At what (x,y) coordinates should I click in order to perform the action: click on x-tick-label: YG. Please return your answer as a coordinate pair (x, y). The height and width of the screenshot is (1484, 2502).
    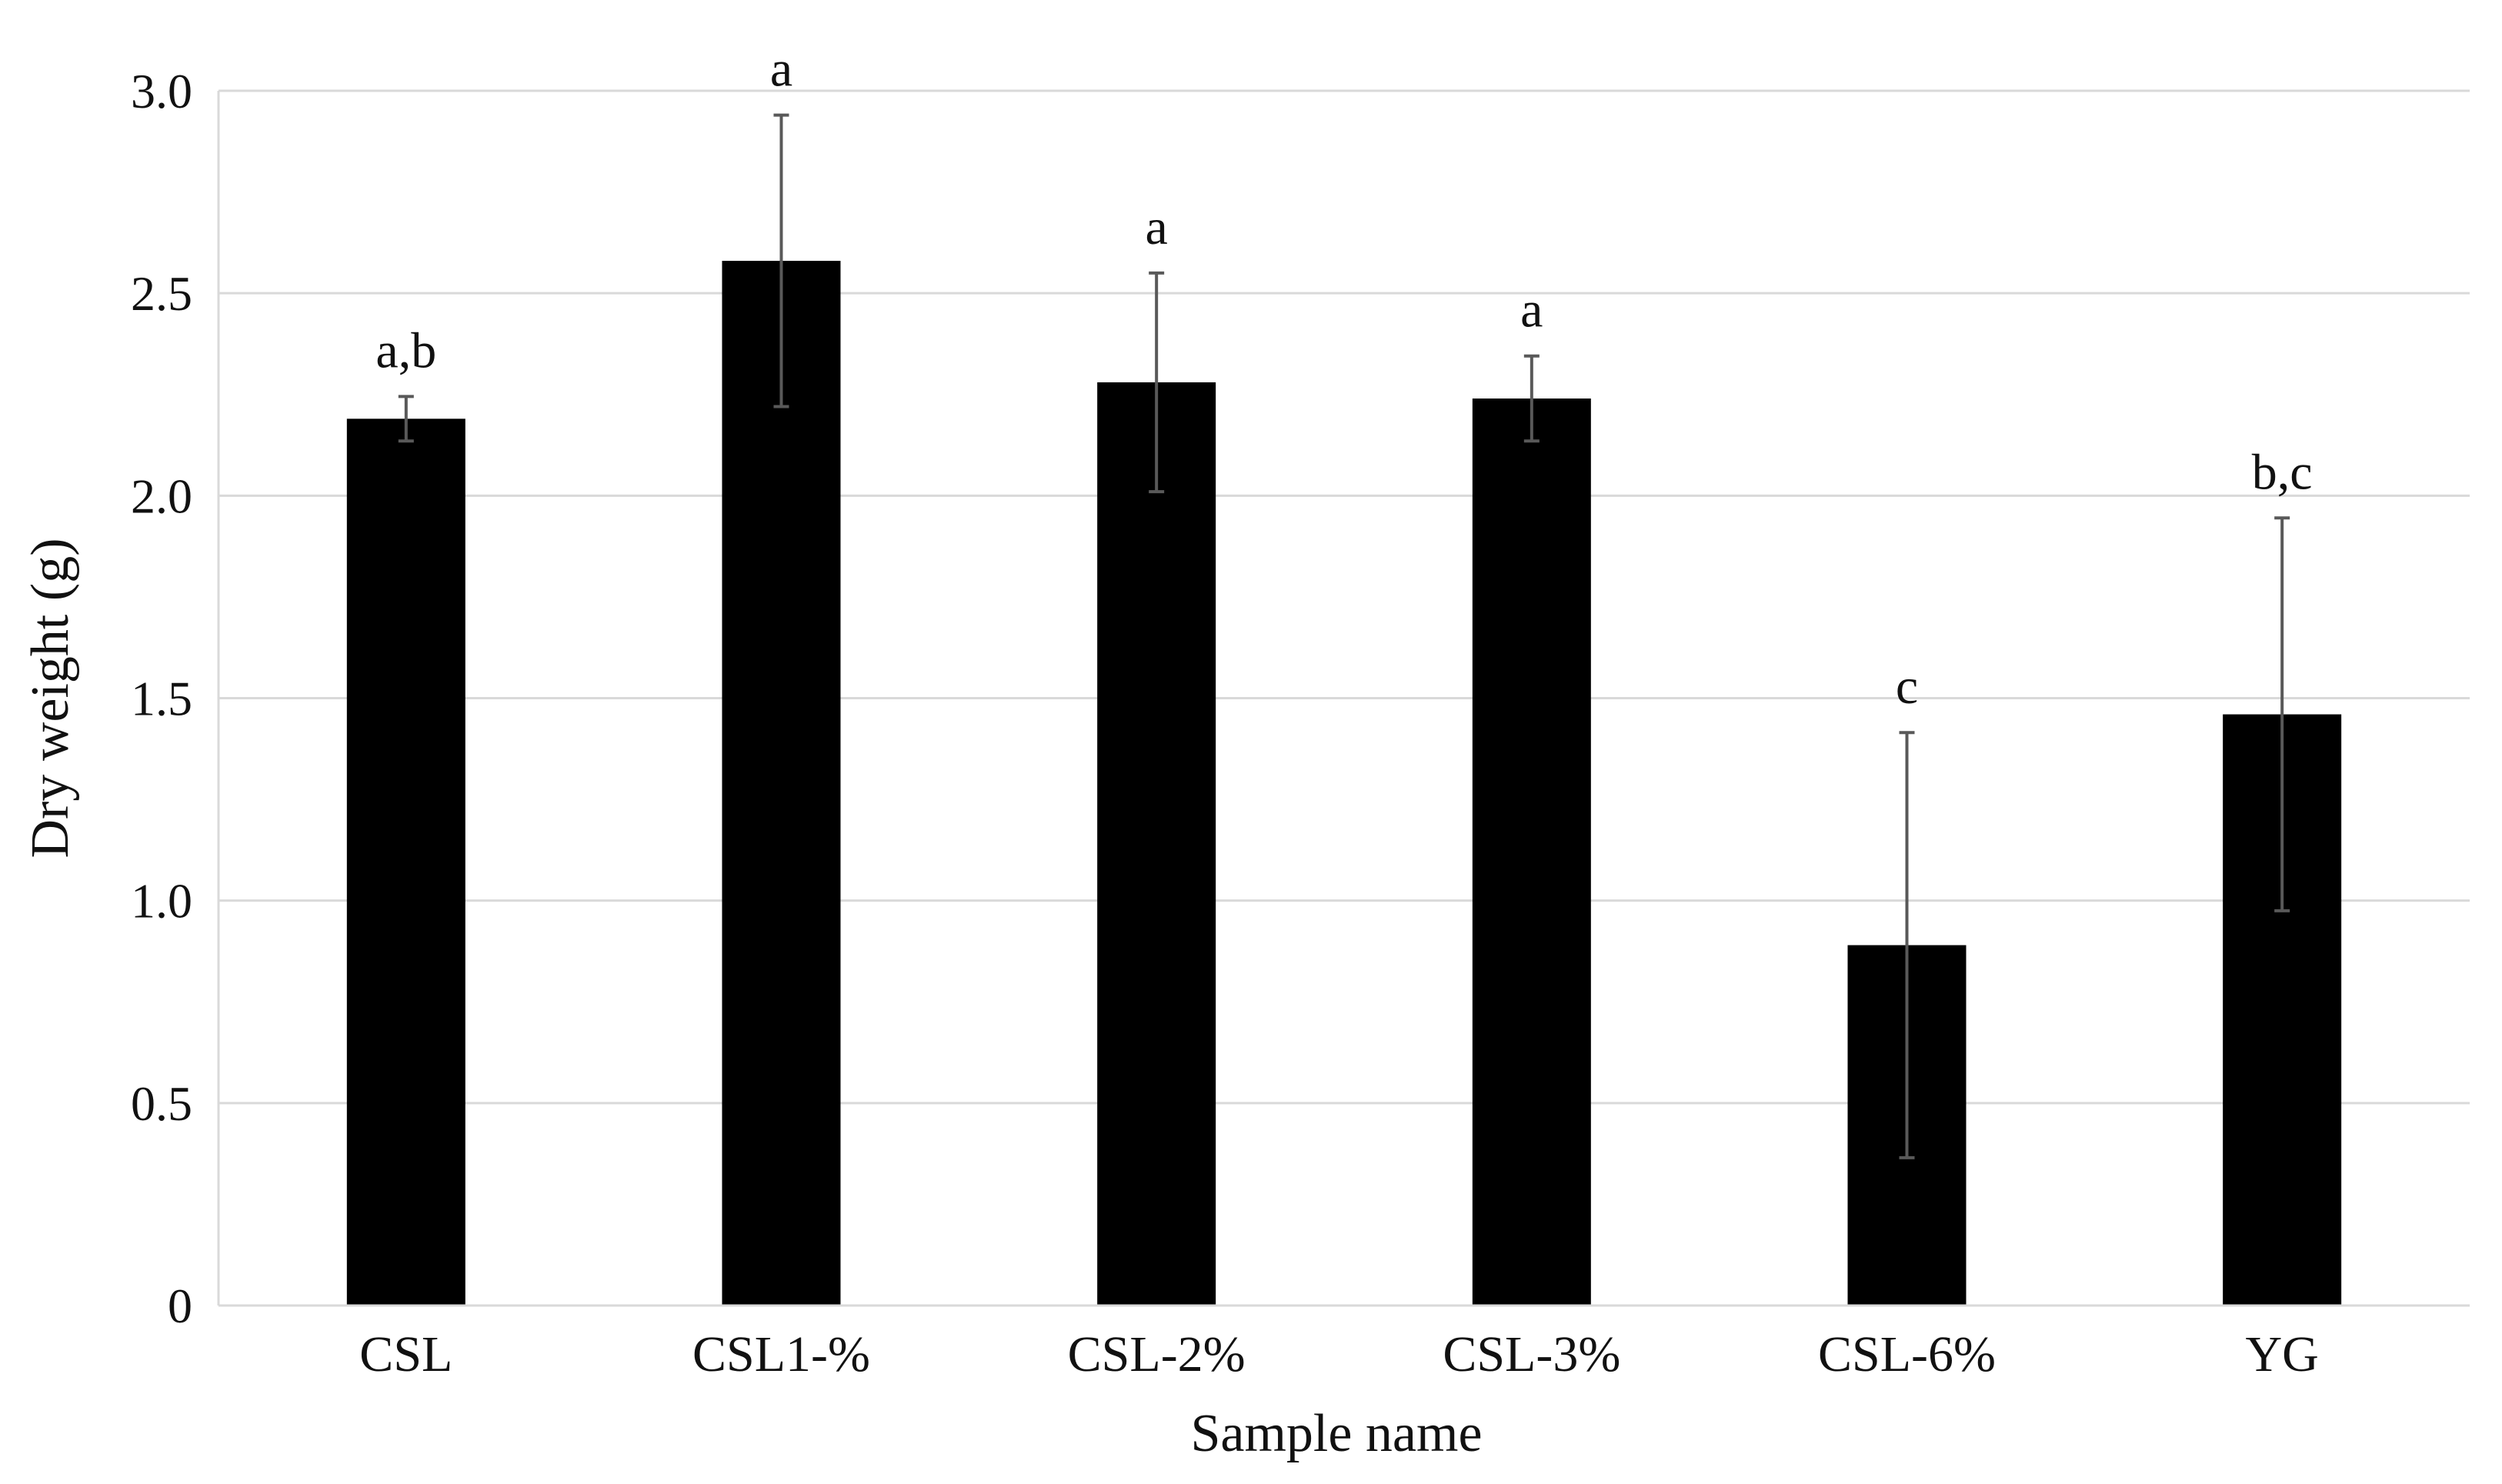
    Looking at the image, I should click on (2282, 1354).